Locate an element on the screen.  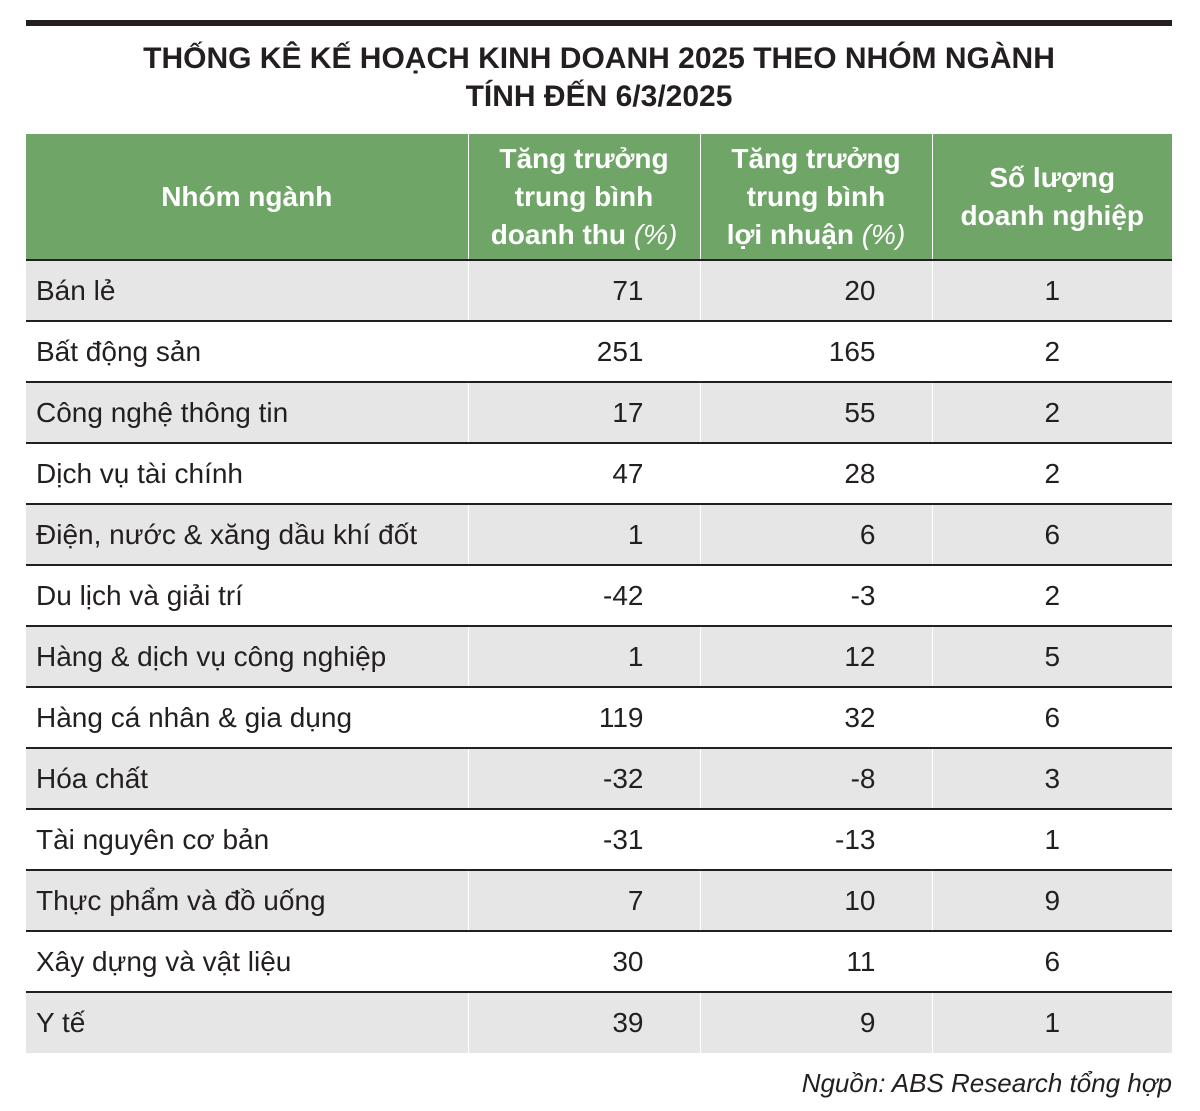
sector-cell: Hóa chất is located at coordinates (247, 779).